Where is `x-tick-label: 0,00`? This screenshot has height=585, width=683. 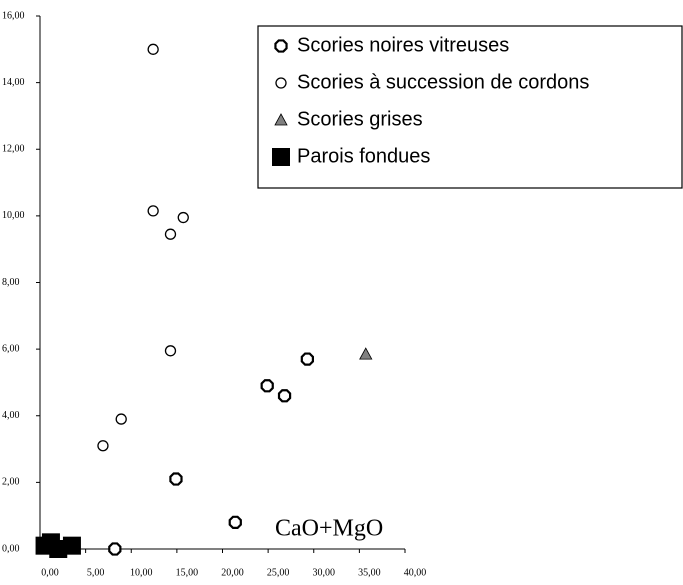
x-tick-label: 0,00 is located at coordinates (50, 572).